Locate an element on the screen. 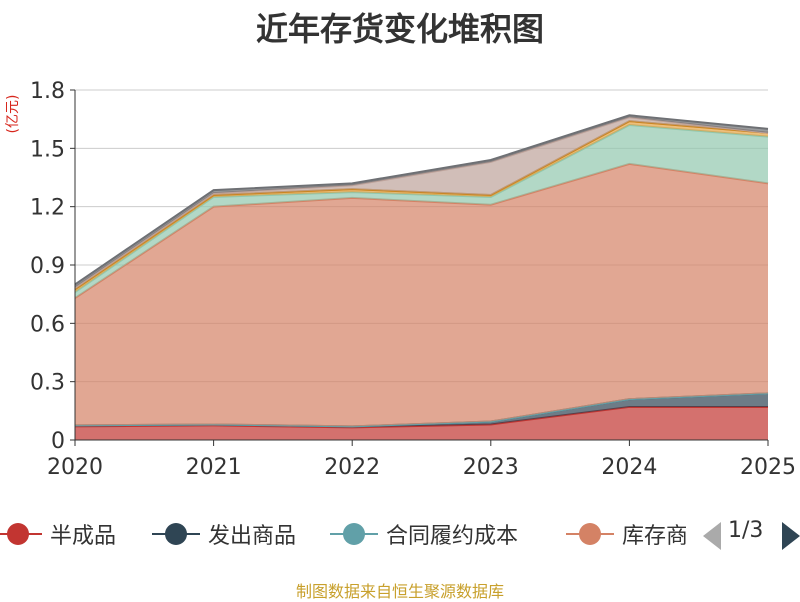  y-tick-label: 0.6 is located at coordinates (47, 324).